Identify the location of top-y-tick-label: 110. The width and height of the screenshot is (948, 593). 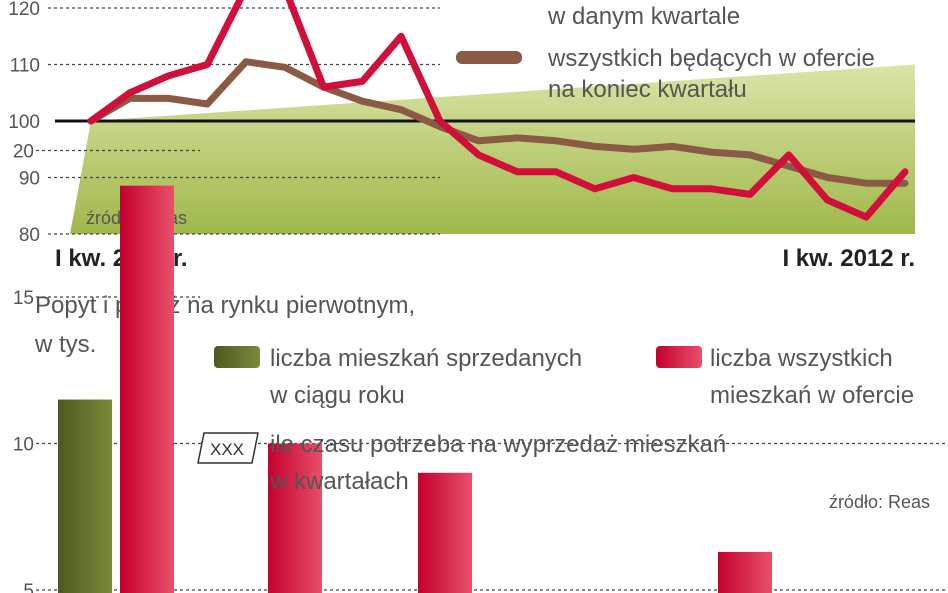
(25, 66).